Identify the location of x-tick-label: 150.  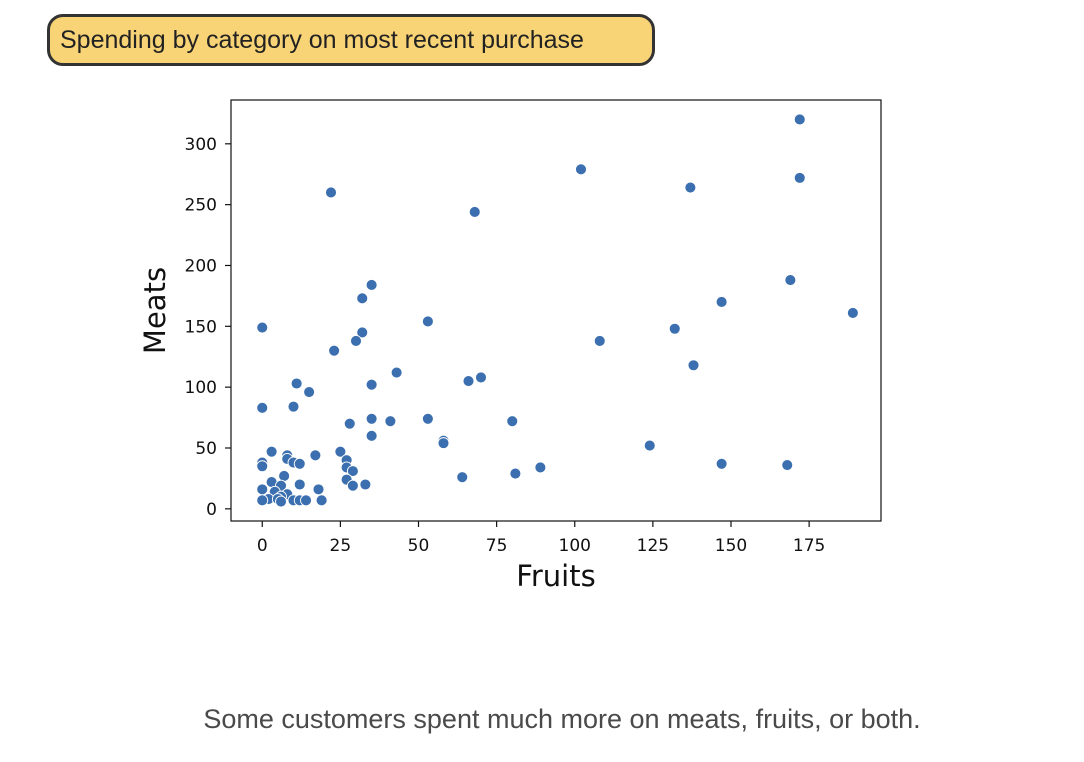
(731, 546).